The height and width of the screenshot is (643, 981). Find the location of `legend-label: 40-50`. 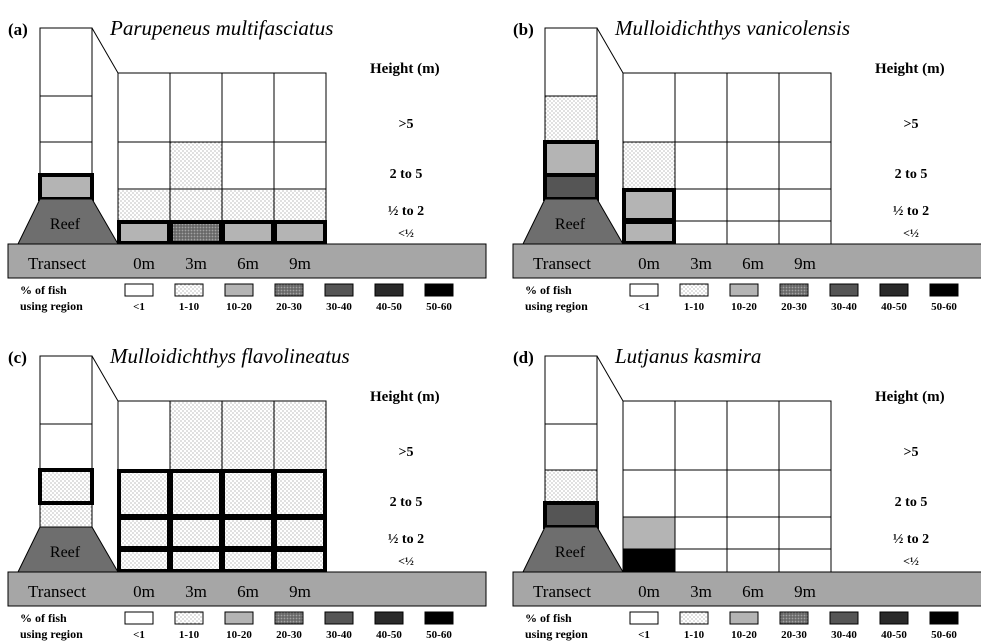

legend-label: 40-50 is located at coordinates (894, 307).